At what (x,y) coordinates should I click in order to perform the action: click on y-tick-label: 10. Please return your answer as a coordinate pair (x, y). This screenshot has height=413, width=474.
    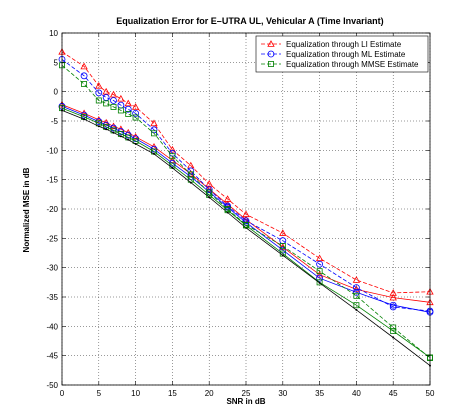
    Looking at the image, I should click on (53, 33).